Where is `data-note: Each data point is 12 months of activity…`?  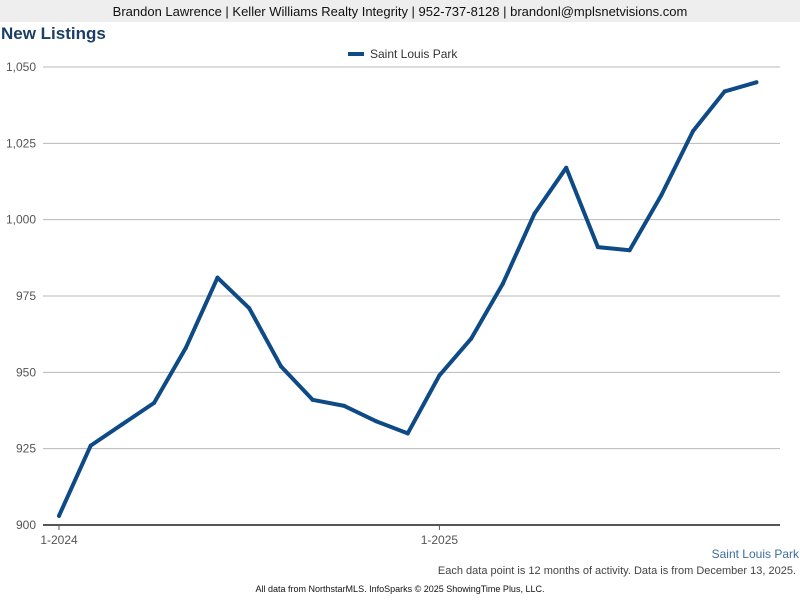 data-note: Each data point is 12 months of activity… is located at coordinates (616, 571).